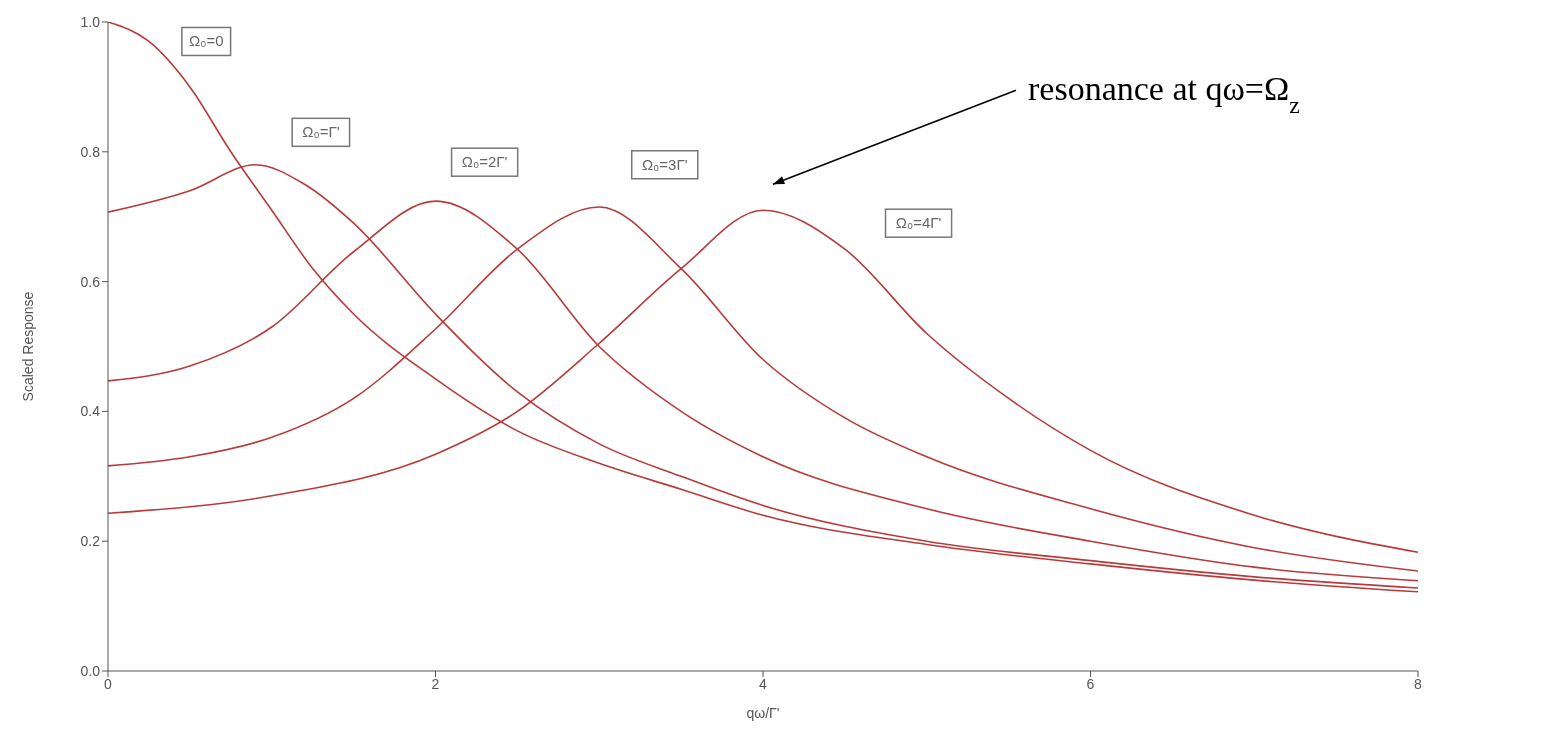 The width and height of the screenshot is (1559, 744). Describe the element at coordinates (206, 41) in the screenshot. I see `annotation: Ω₀=0` at that location.